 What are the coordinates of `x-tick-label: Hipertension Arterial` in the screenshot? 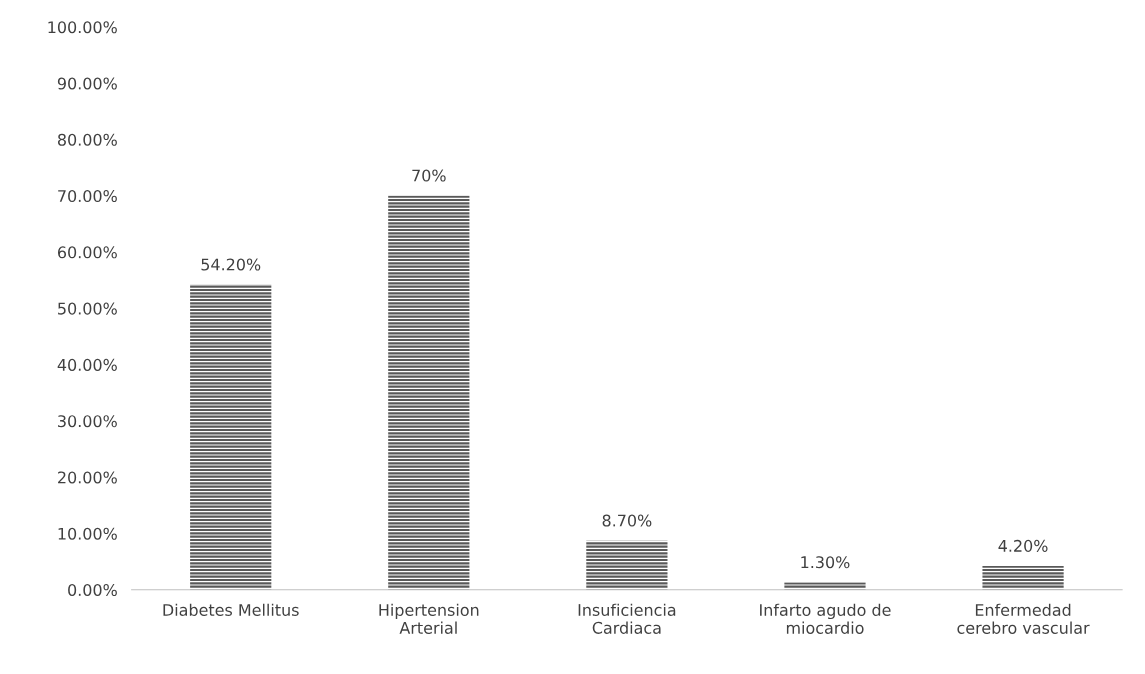 It's located at (429, 618).